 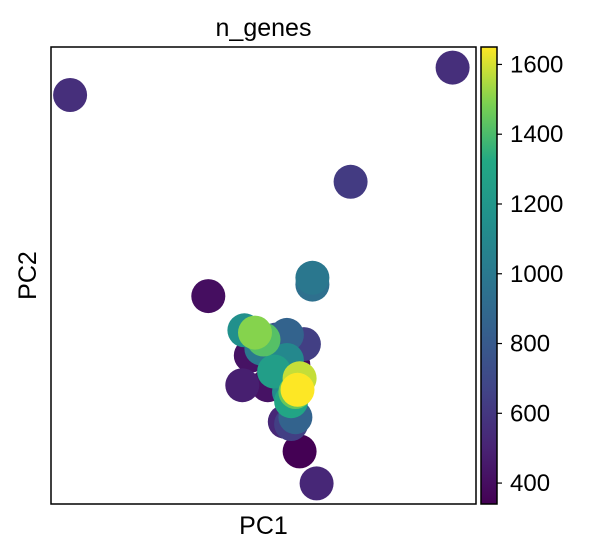 What do you see at coordinates (530, 483) in the screenshot?
I see `colorbar-tick-label: 400` at bounding box center [530, 483].